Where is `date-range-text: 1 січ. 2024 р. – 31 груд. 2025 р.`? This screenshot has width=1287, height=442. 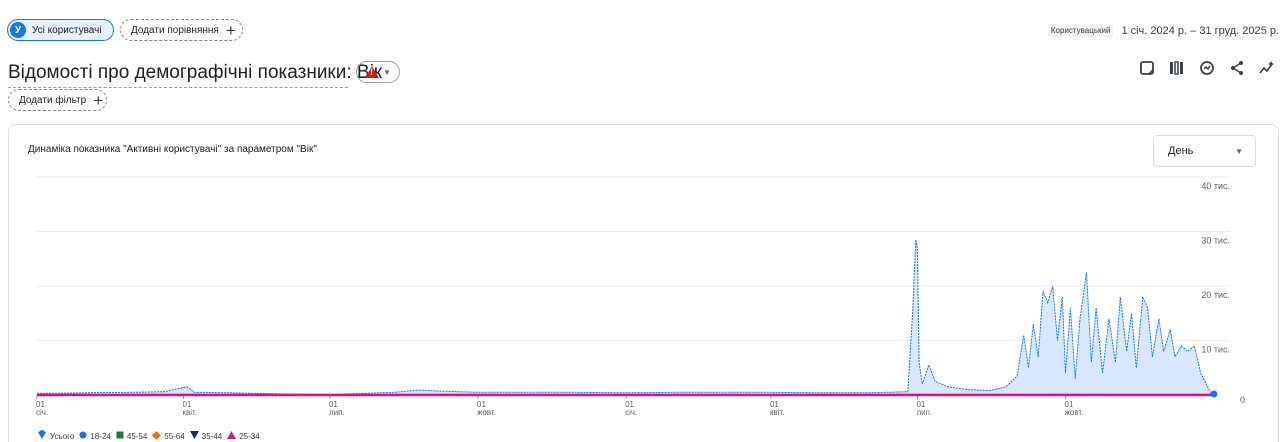
date-range-text: 1 січ. 2024 р. – 31 груд. 2025 р. is located at coordinates (1200, 30).